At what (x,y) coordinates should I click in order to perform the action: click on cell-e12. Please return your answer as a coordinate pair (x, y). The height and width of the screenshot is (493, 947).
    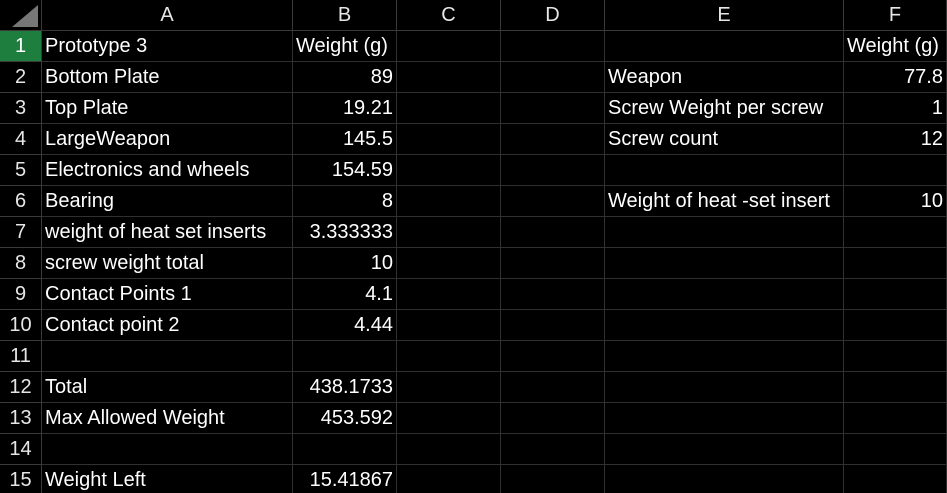
    Looking at the image, I should click on (724, 387).